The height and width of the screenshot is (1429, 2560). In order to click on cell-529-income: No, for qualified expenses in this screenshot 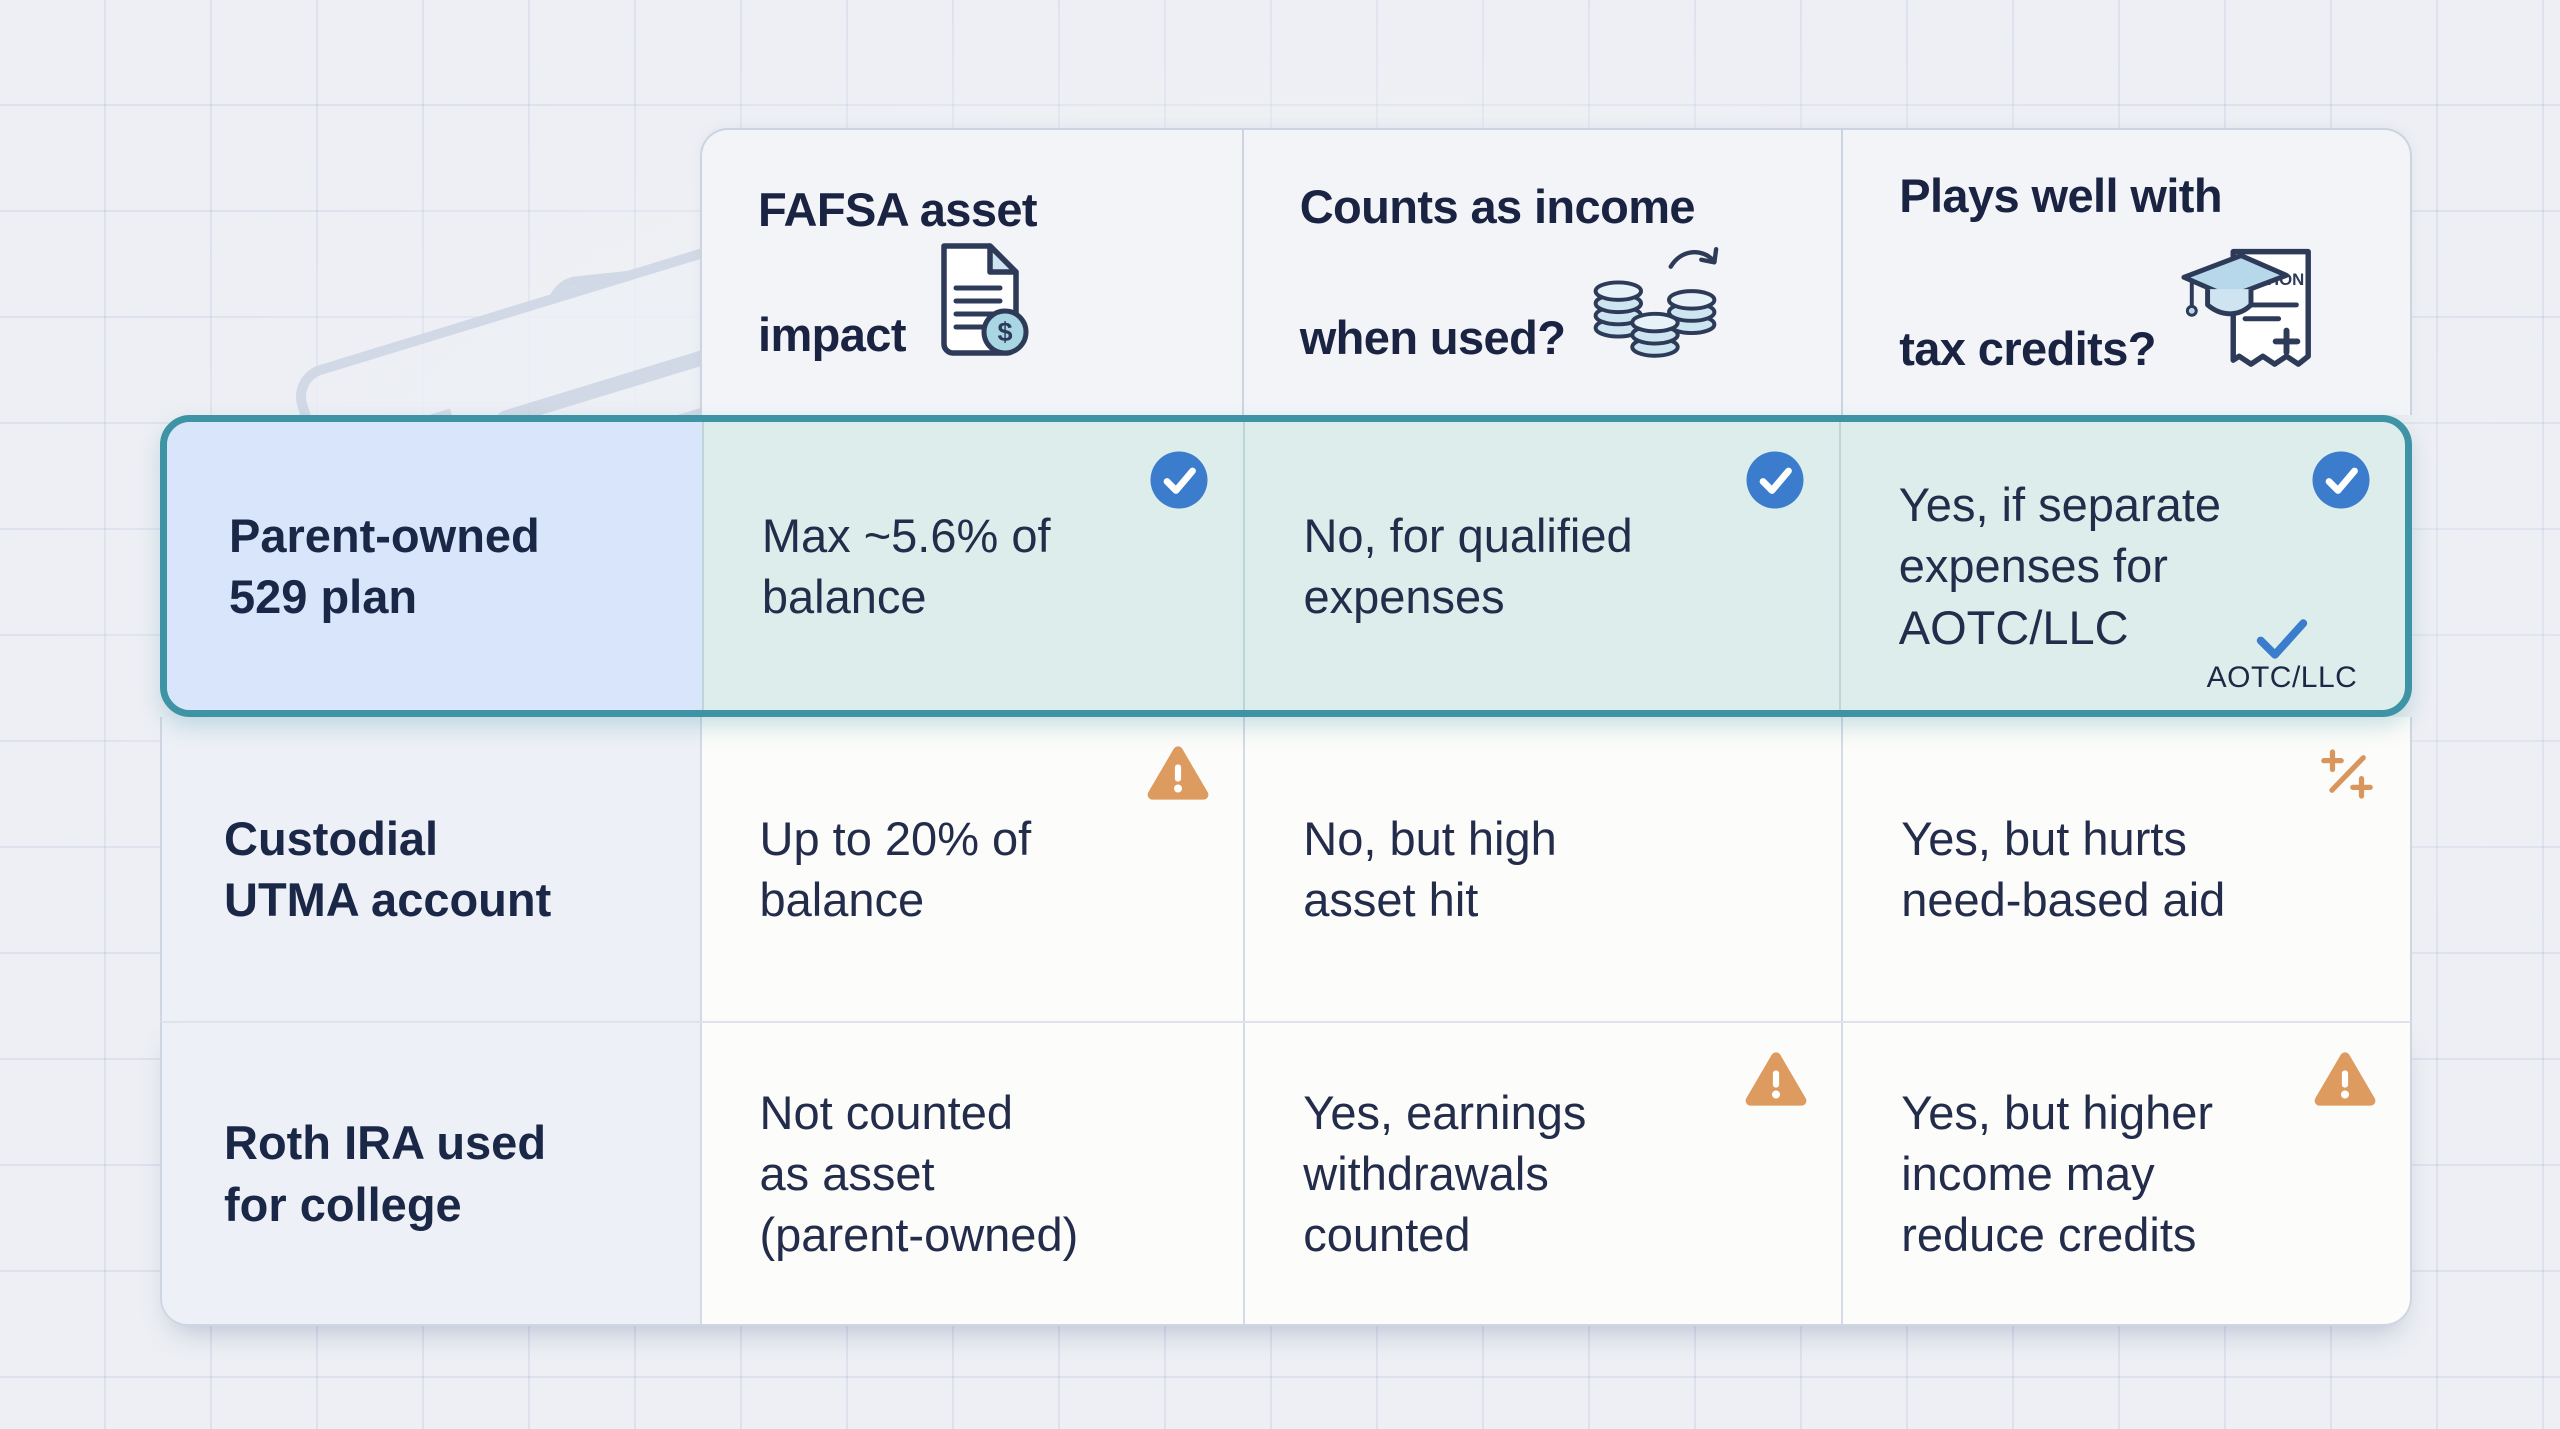, I will do `click(1540, 566)`.